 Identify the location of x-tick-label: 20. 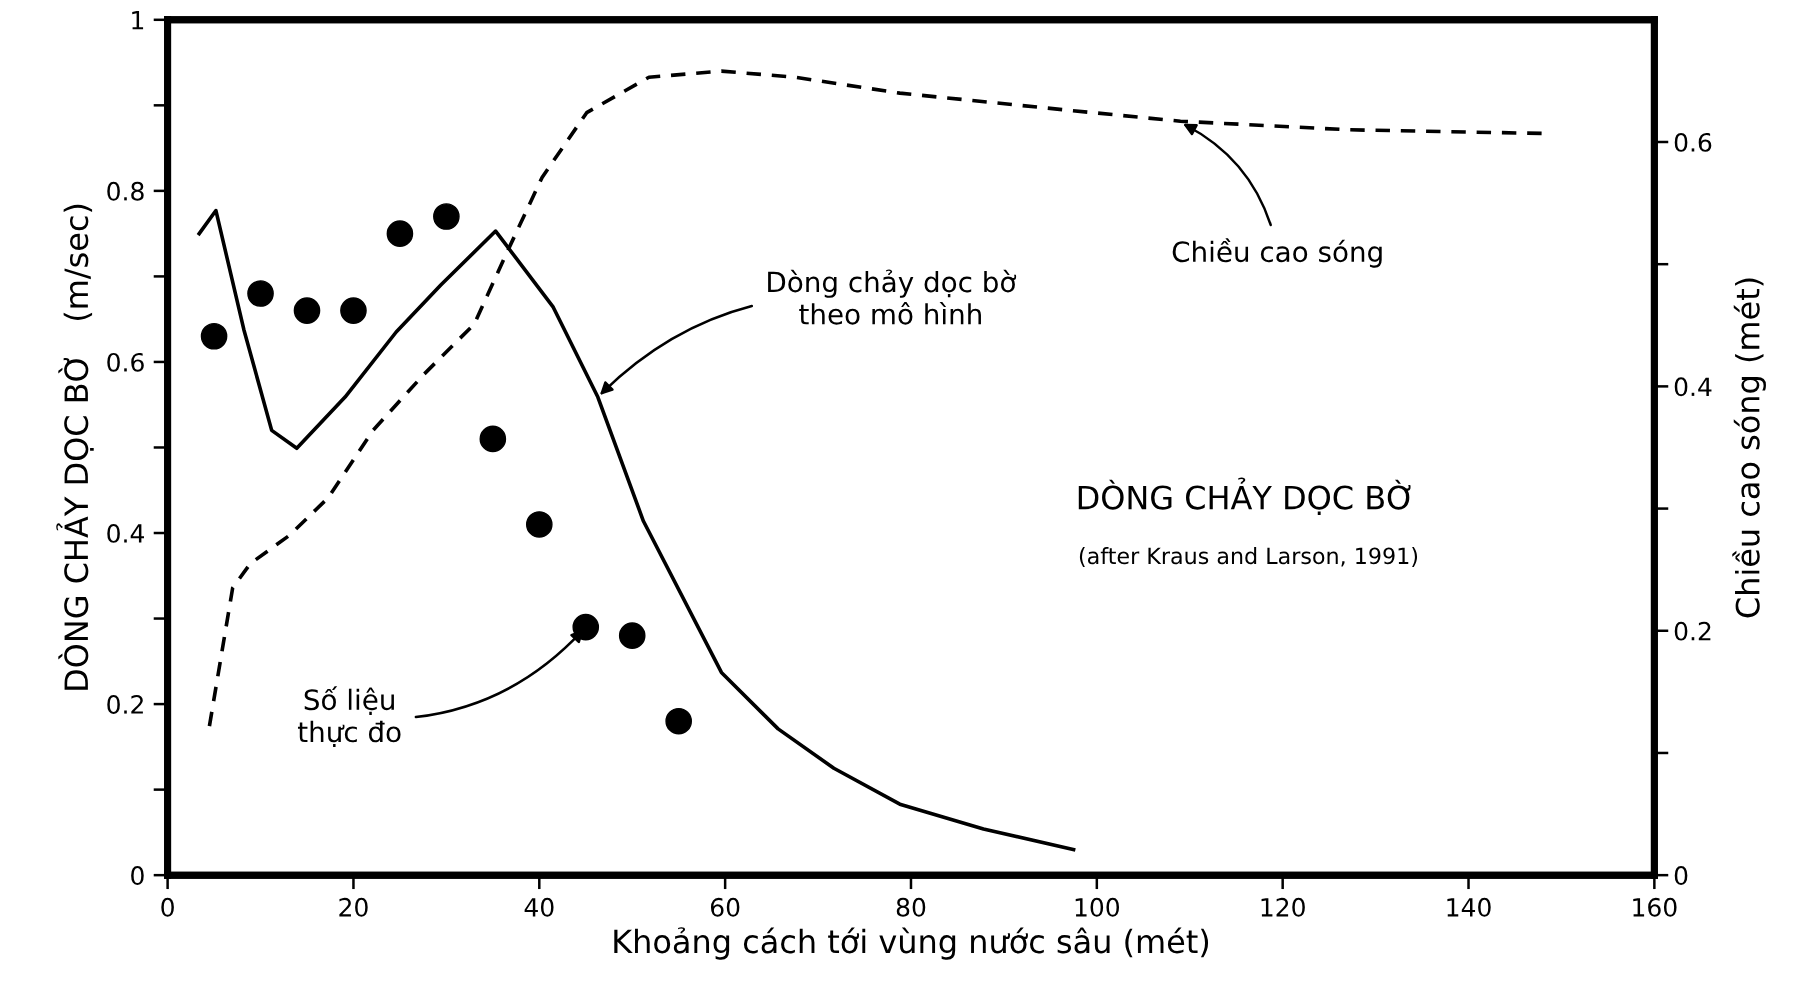
(353, 907).